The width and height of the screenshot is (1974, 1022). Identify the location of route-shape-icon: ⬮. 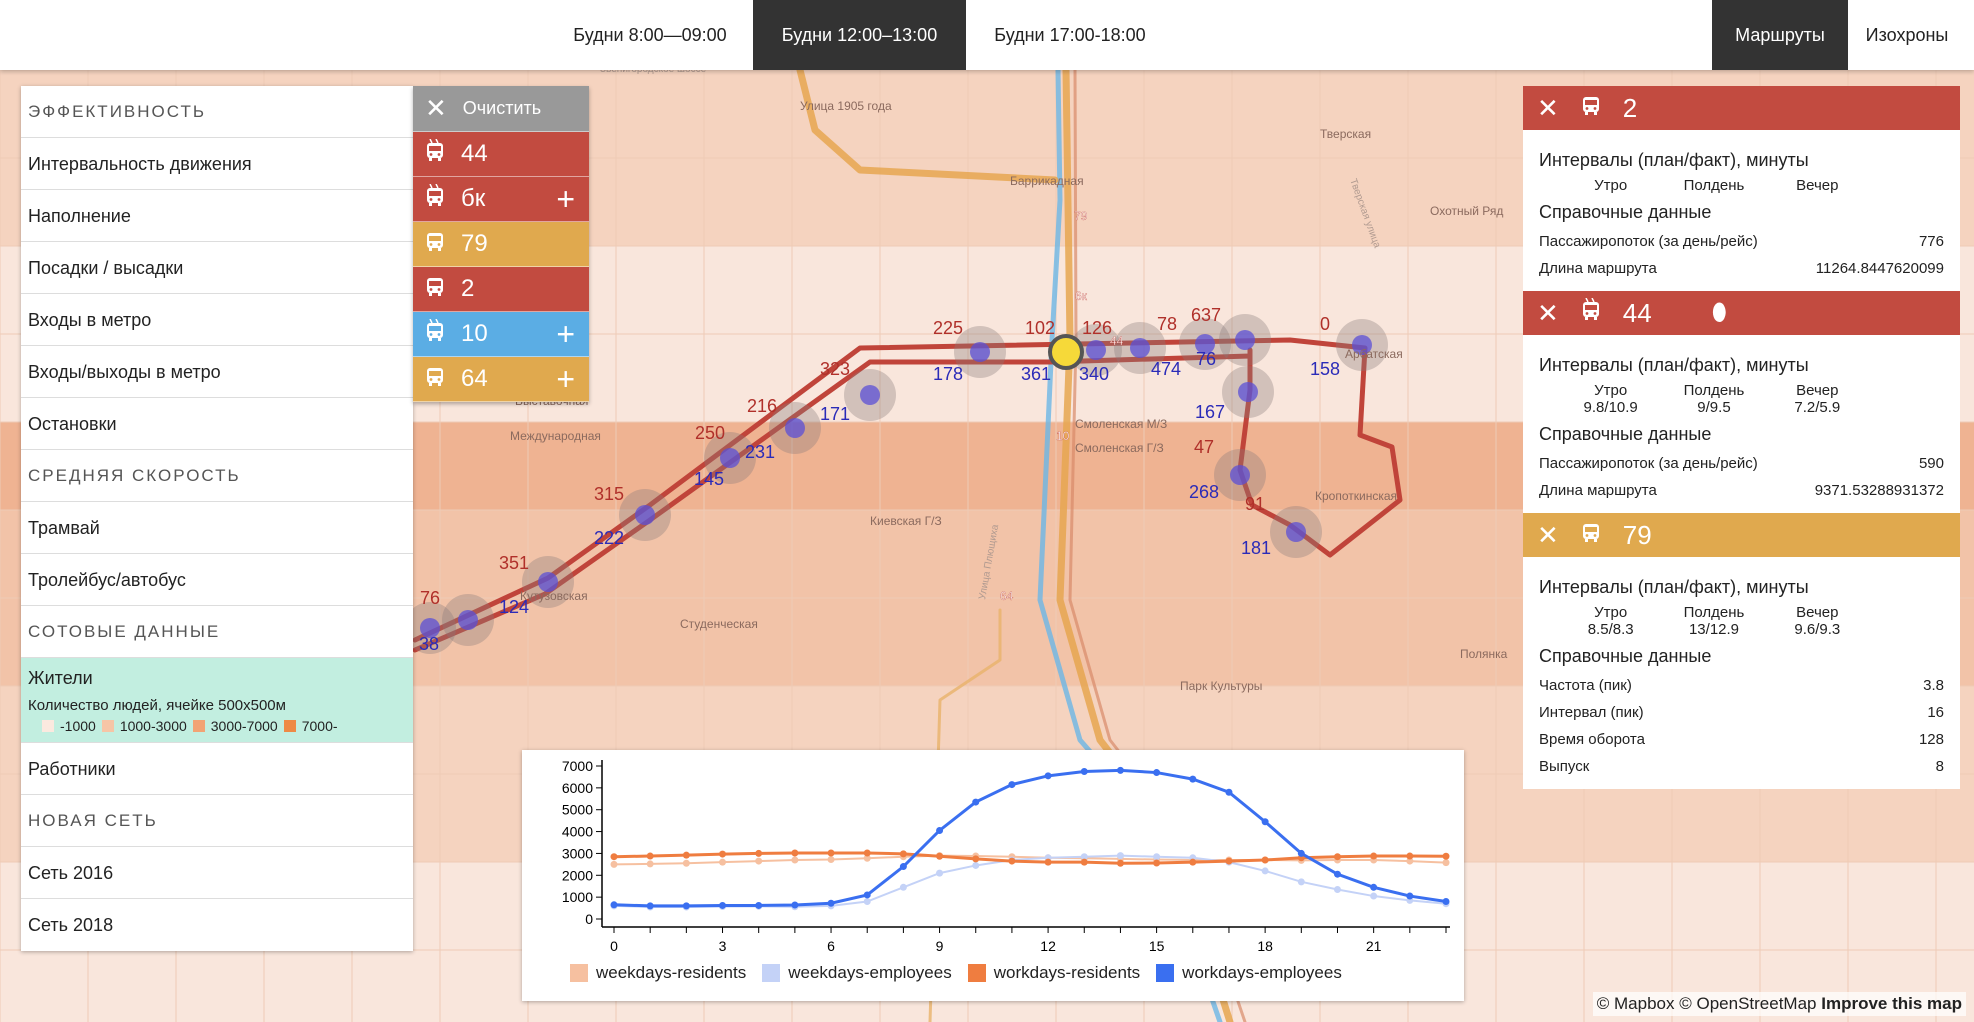
(1719, 312).